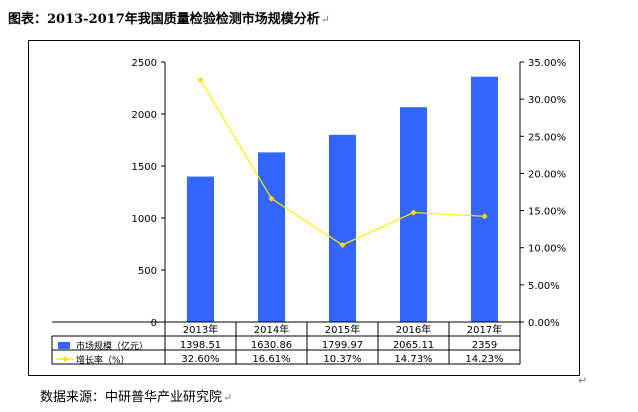 The image size is (638, 412). I want to click on chart-title: 图表：2013-2017年我国质量检验检测市场规模分析↵, so click(169, 17).